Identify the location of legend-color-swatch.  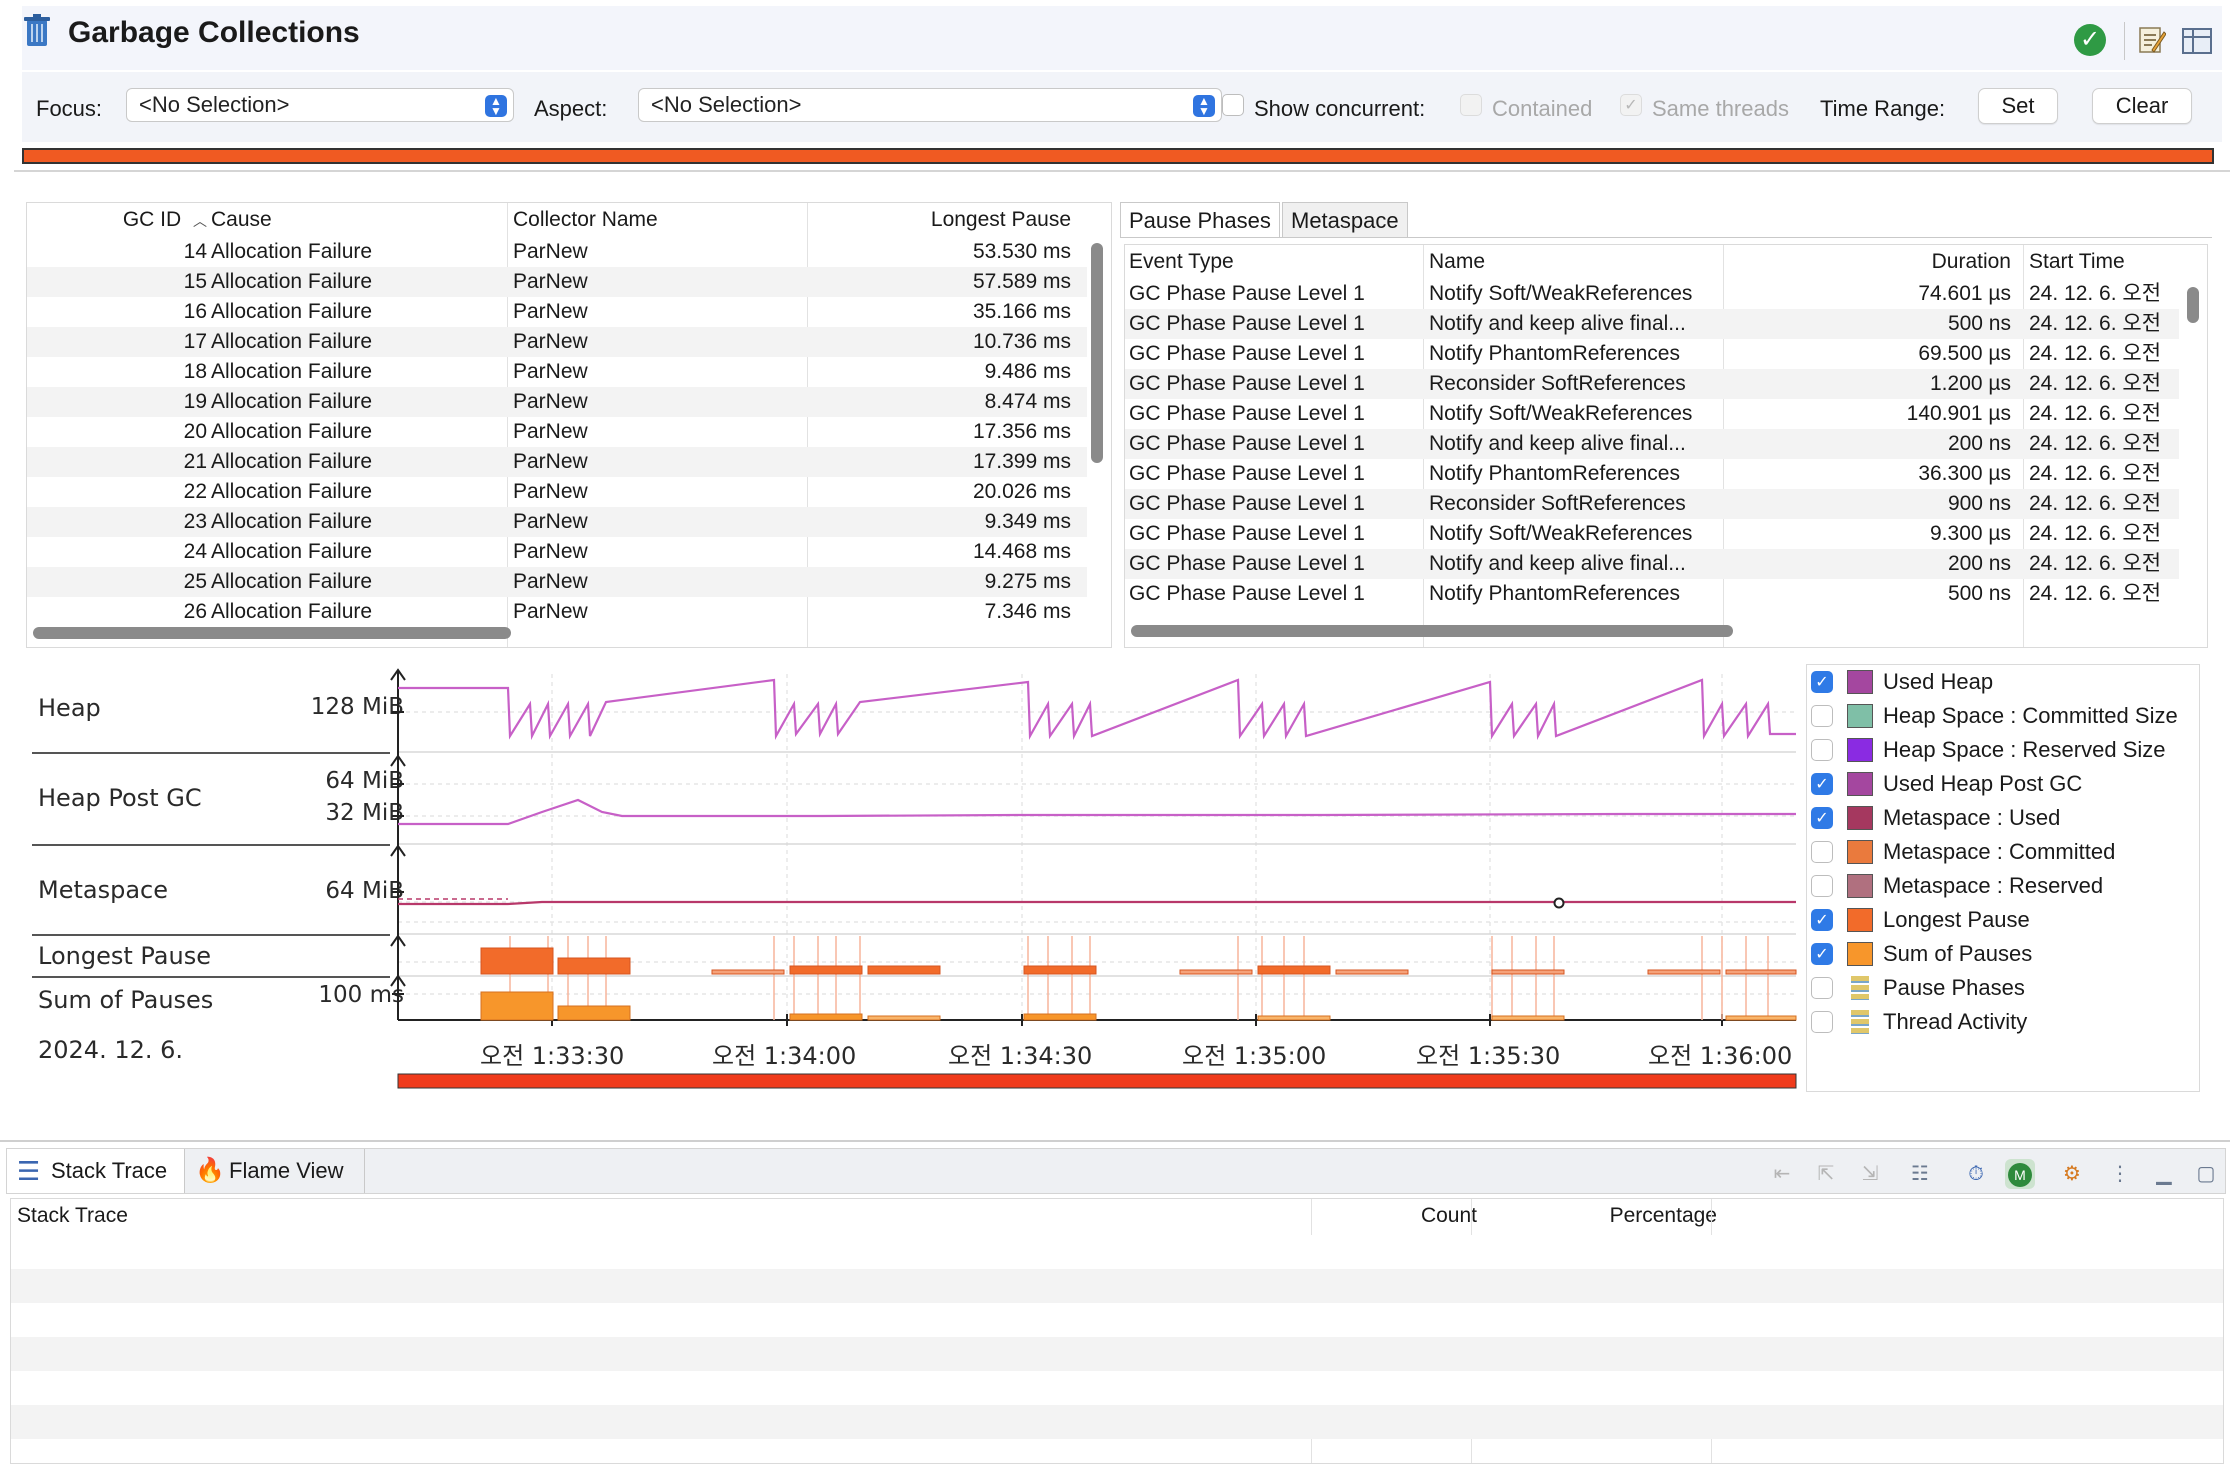
(1860, 852).